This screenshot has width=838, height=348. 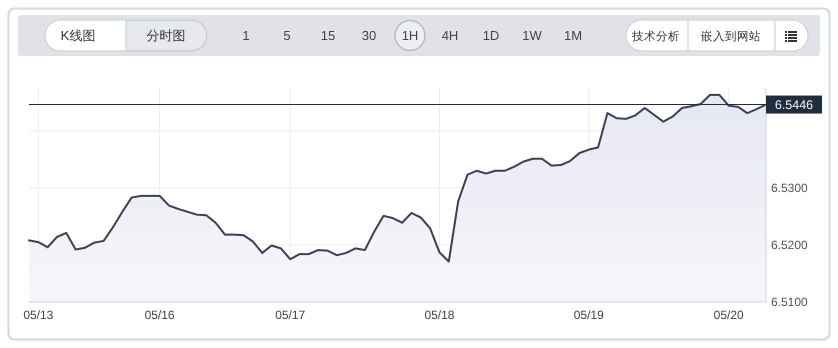 I want to click on x-tick-label: 05/16, so click(x=159, y=315).